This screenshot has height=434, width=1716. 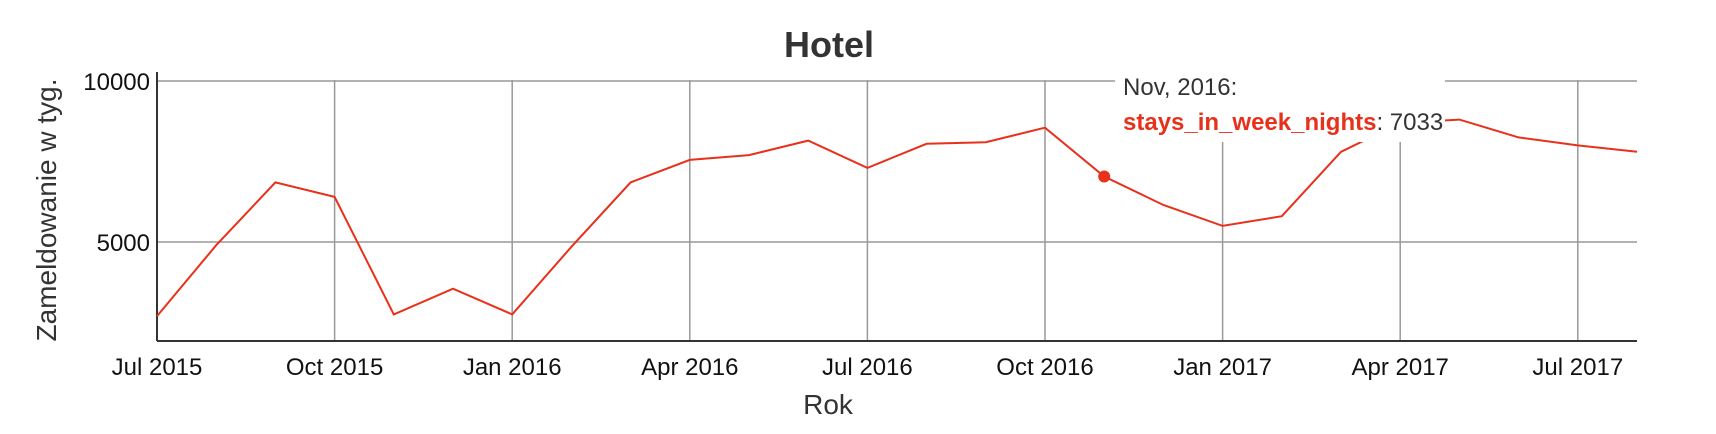 What do you see at coordinates (334, 367) in the screenshot?
I see `x-tick-label: Oct 2015` at bounding box center [334, 367].